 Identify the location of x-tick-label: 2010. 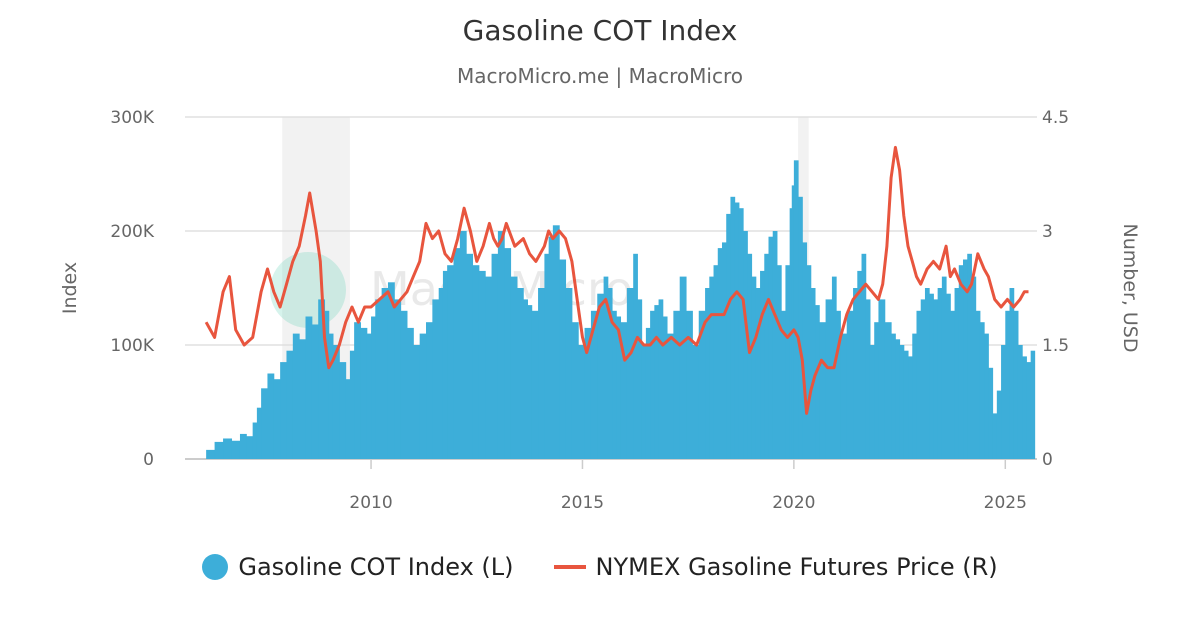
(370, 503).